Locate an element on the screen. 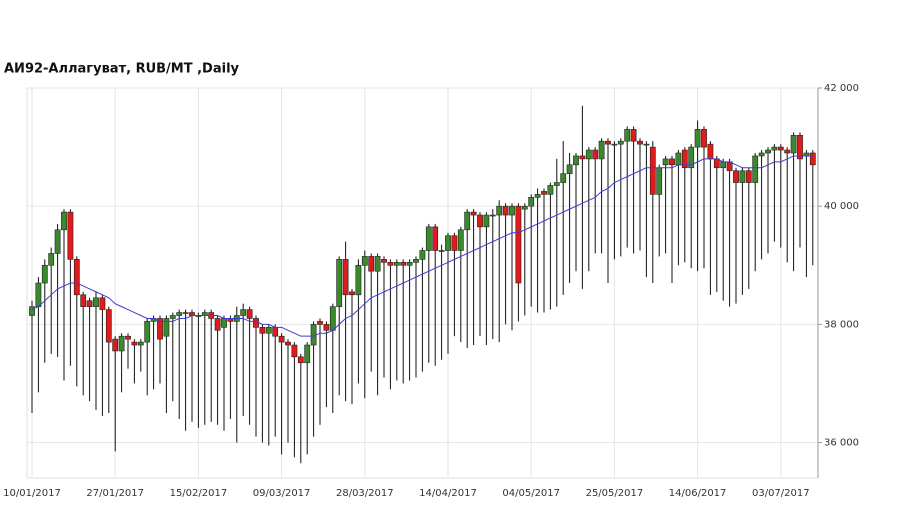 This screenshot has width=909, height=509. y-tick-label: 36 000 is located at coordinates (841, 443).